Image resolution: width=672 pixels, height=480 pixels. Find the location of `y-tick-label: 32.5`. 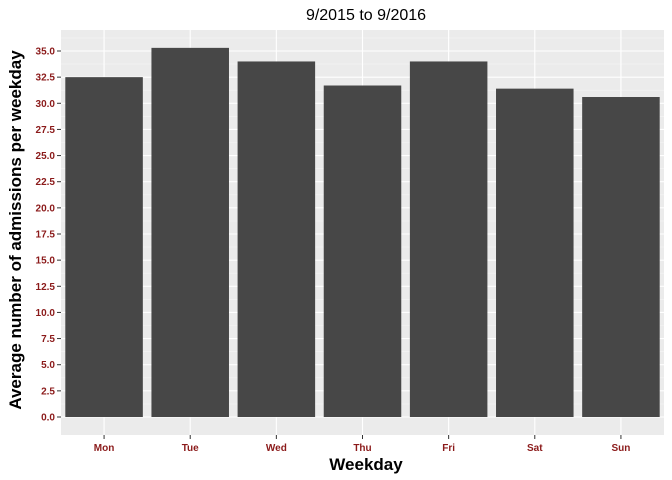

y-tick-label: 32.5 is located at coordinates (46, 78).